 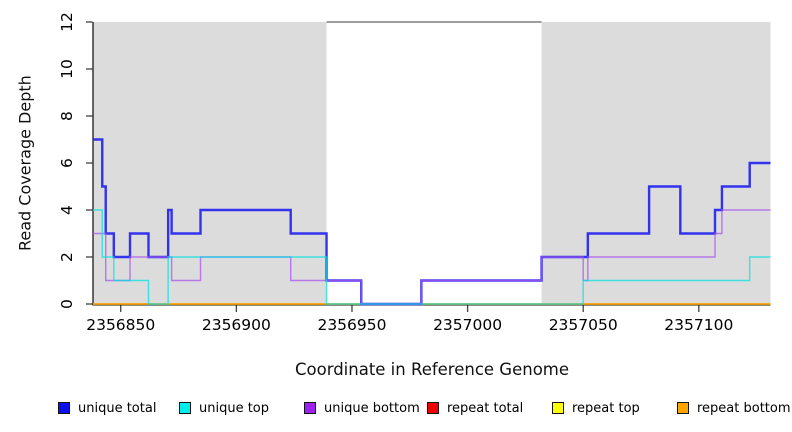 What do you see at coordinates (64, 408) in the screenshot?
I see `legend-swatch-unique-total` at bounding box center [64, 408].